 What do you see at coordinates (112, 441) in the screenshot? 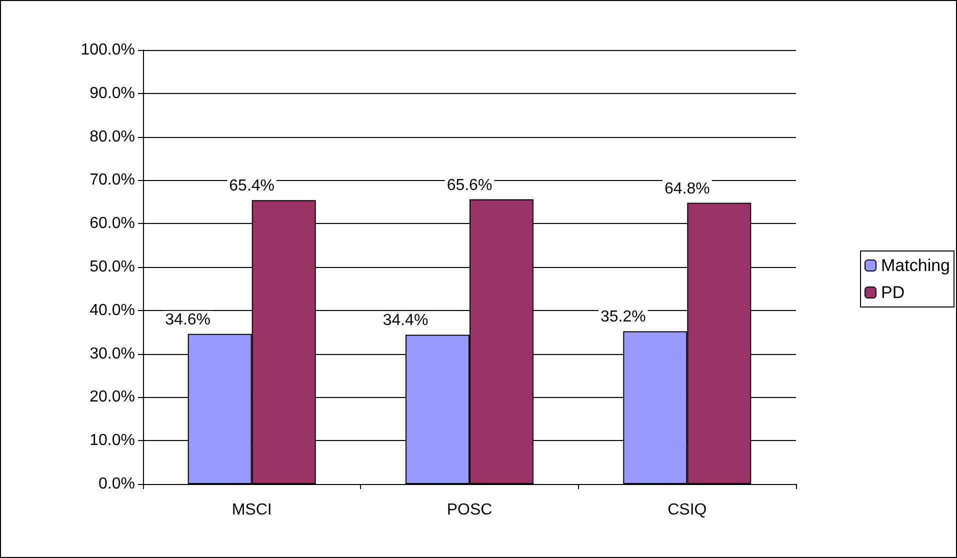
I see `y-tick-label: 10.0%` at bounding box center [112, 441].